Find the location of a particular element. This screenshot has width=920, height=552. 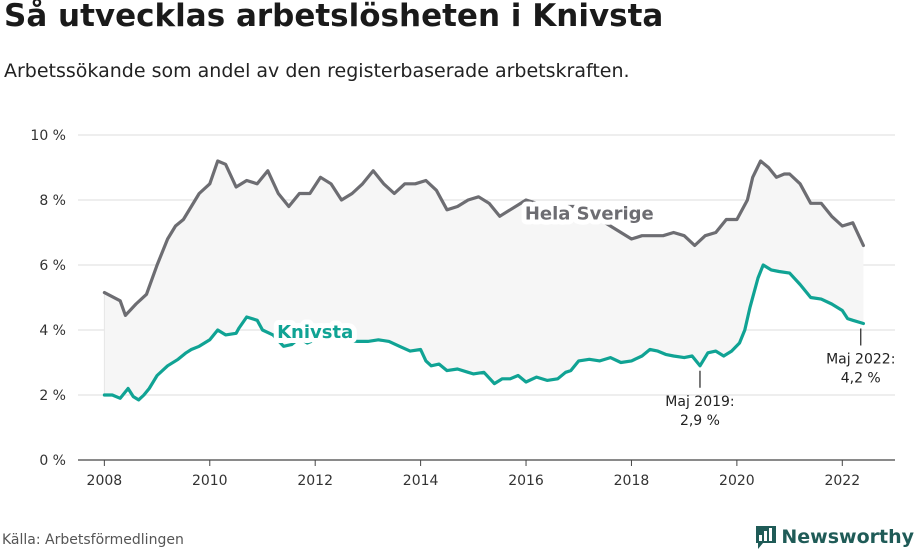

series-label-text: Hela Sverige is located at coordinates (589, 214).